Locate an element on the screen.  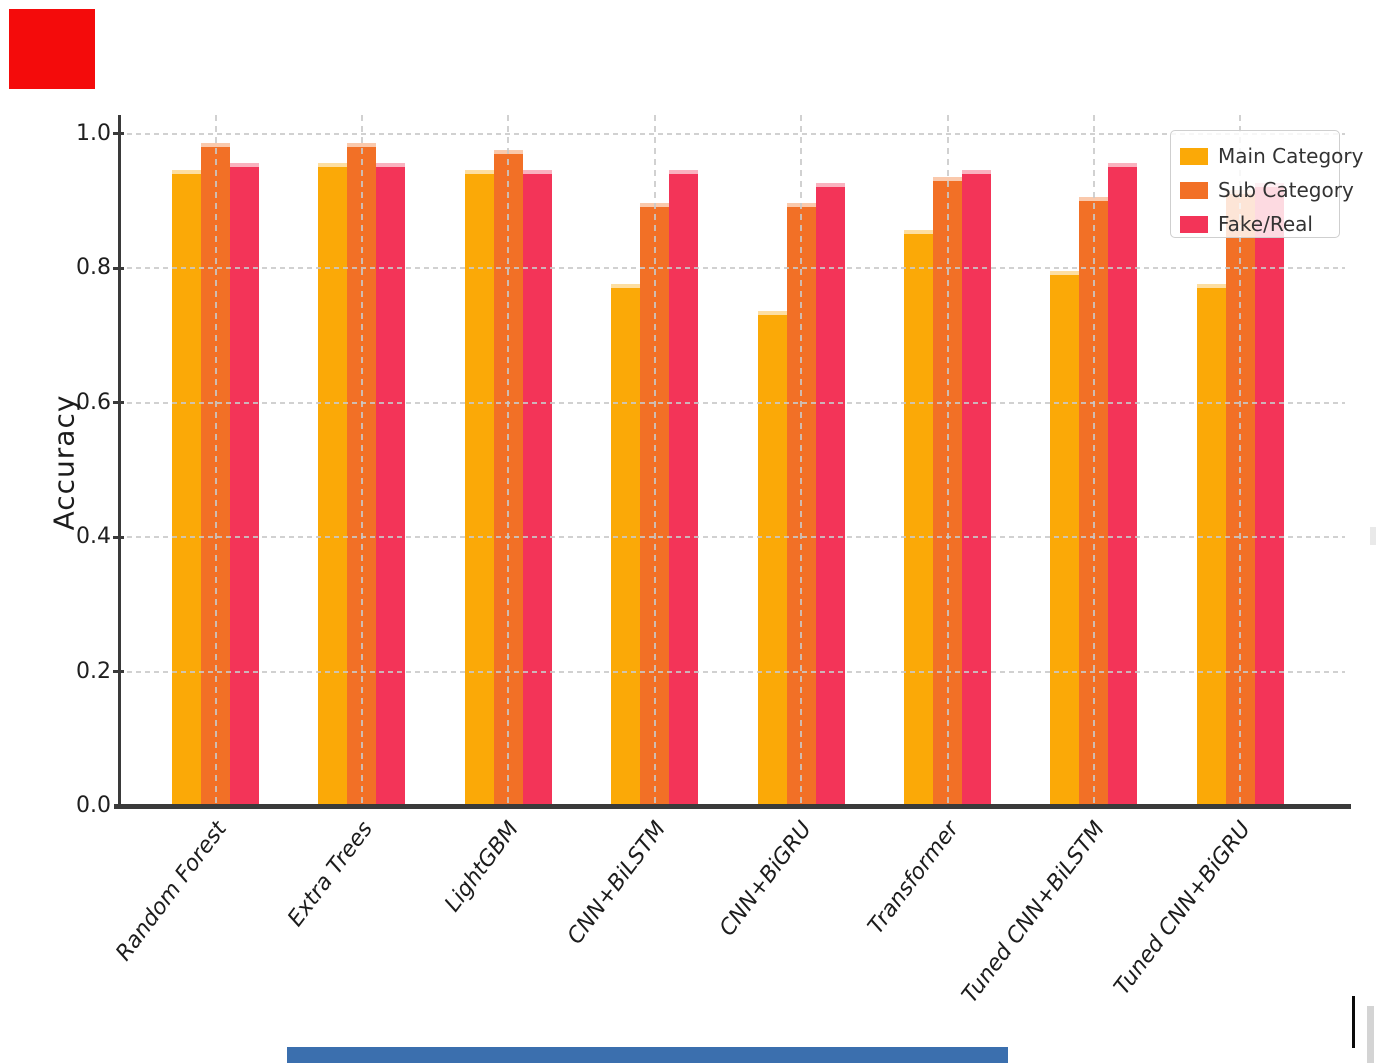
legend-row: Main Category is located at coordinates (1267, 156).